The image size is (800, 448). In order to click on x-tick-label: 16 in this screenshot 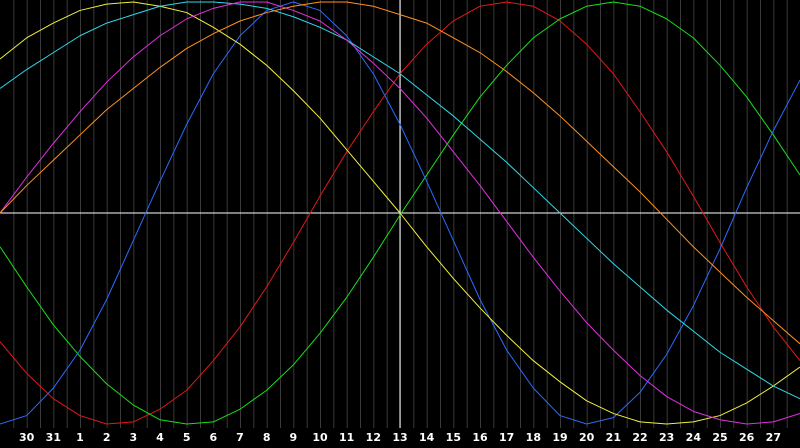, I will do `click(480, 437)`.